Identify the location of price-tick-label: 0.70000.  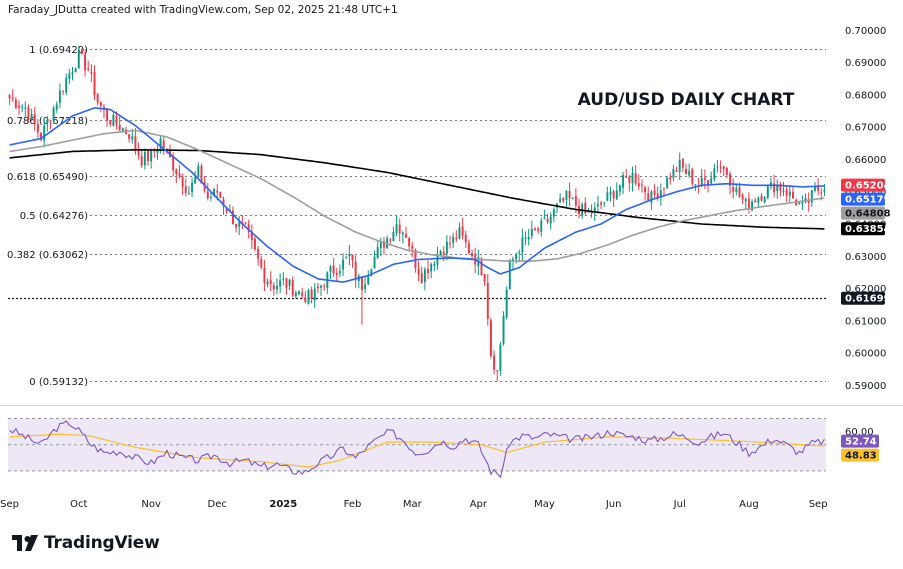
(865, 31).